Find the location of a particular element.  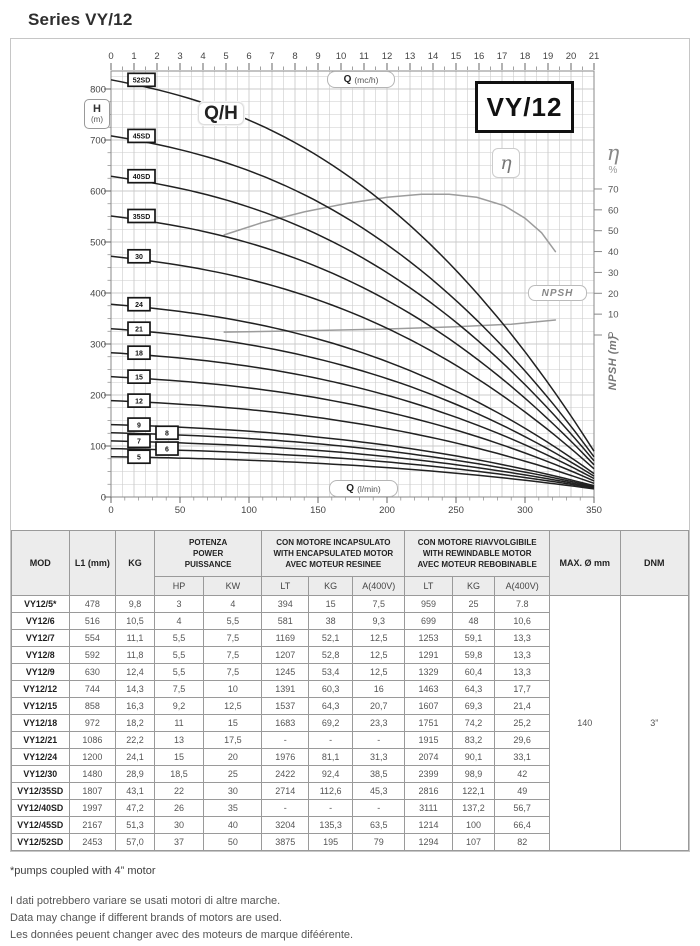

value-cell: 98,9 is located at coordinates (473, 774).